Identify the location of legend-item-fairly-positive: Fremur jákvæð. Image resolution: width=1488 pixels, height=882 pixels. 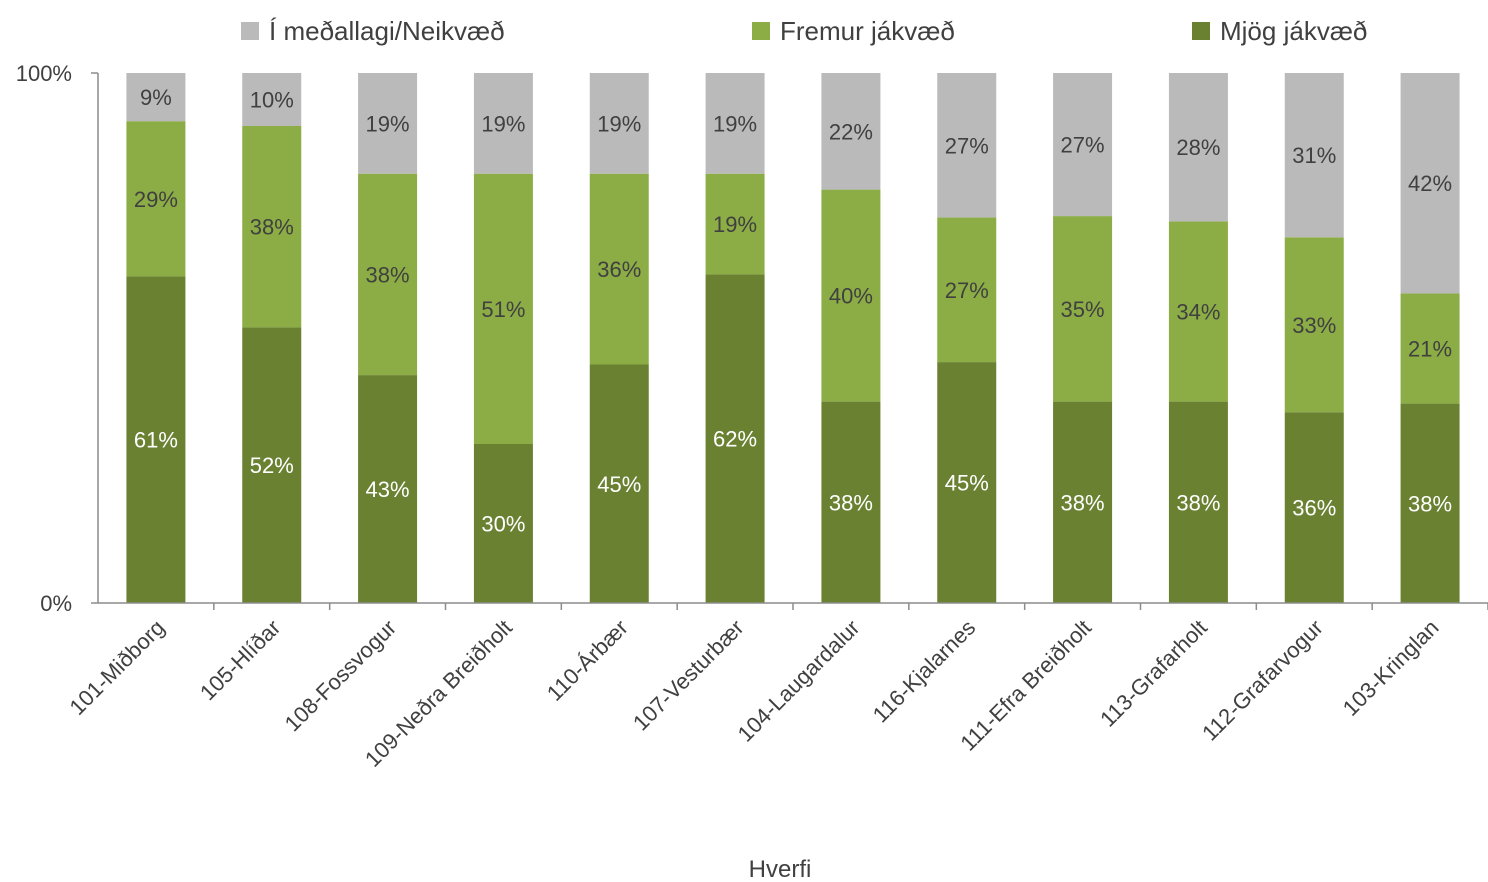
(853, 31).